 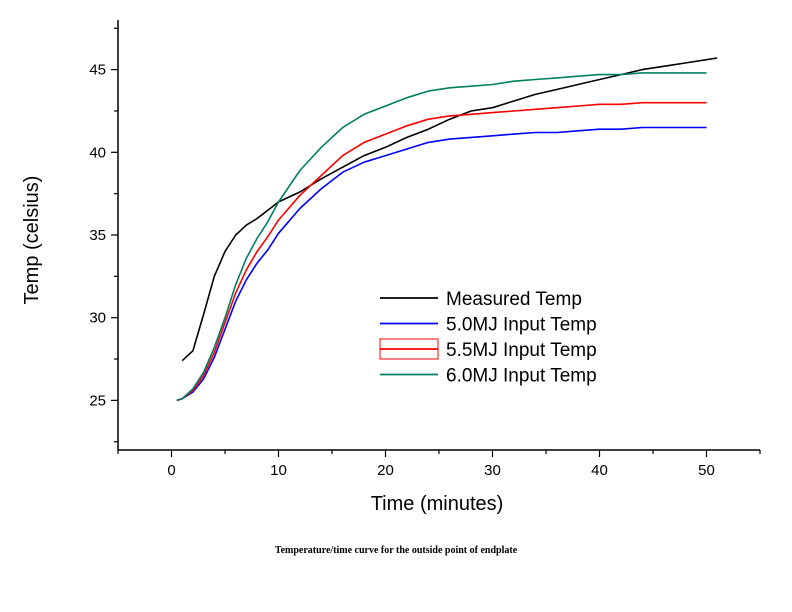 What do you see at coordinates (97, 235) in the screenshot?
I see `y-tick-label: 35` at bounding box center [97, 235].